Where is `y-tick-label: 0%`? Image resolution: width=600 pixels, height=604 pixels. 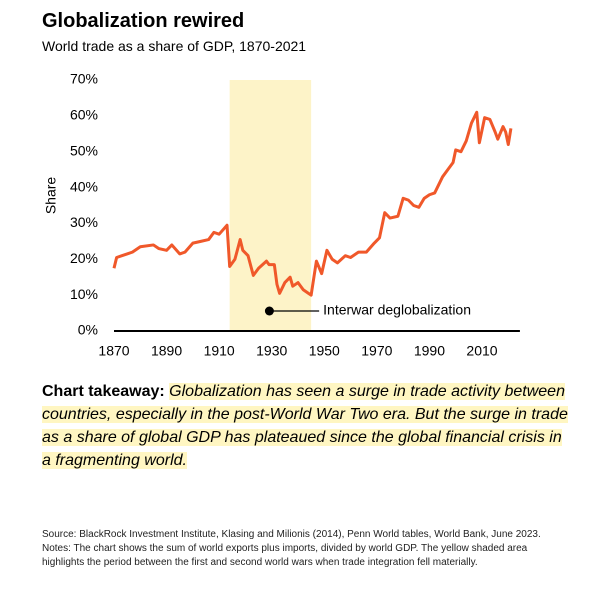 y-tick-label: 0% is located at coordinates (88, 330).